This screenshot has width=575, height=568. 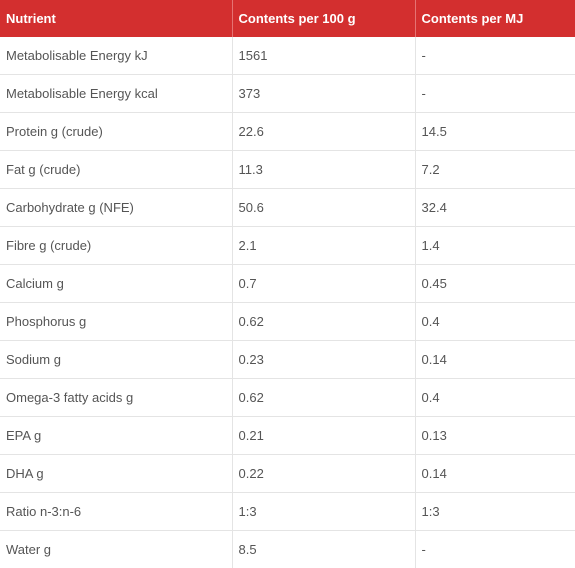 I want to click on cell-nutrient: Metabolisable Energy kJ, so click(x=116, y=56).